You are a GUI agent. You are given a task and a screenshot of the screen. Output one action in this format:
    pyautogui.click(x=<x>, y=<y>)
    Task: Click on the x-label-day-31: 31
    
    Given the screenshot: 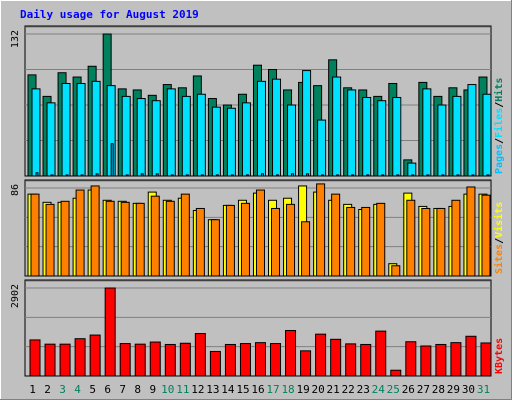 What is the action you would take?
    pyautogui.click(x=483, y=389)
    